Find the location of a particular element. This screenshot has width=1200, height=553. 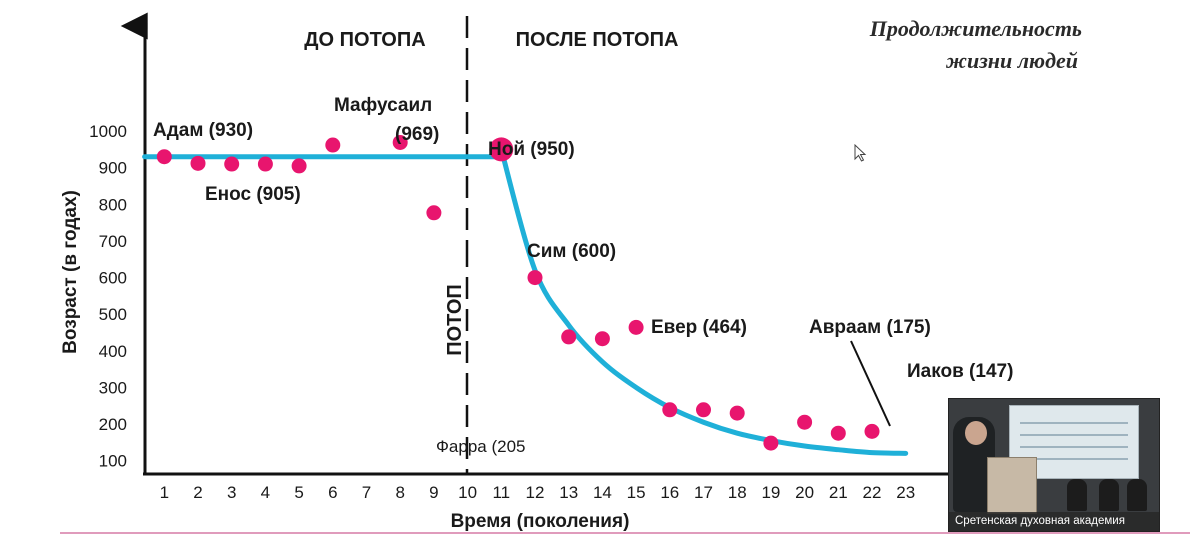

y-tick-label: 100 is located at coordinates (113, 461).